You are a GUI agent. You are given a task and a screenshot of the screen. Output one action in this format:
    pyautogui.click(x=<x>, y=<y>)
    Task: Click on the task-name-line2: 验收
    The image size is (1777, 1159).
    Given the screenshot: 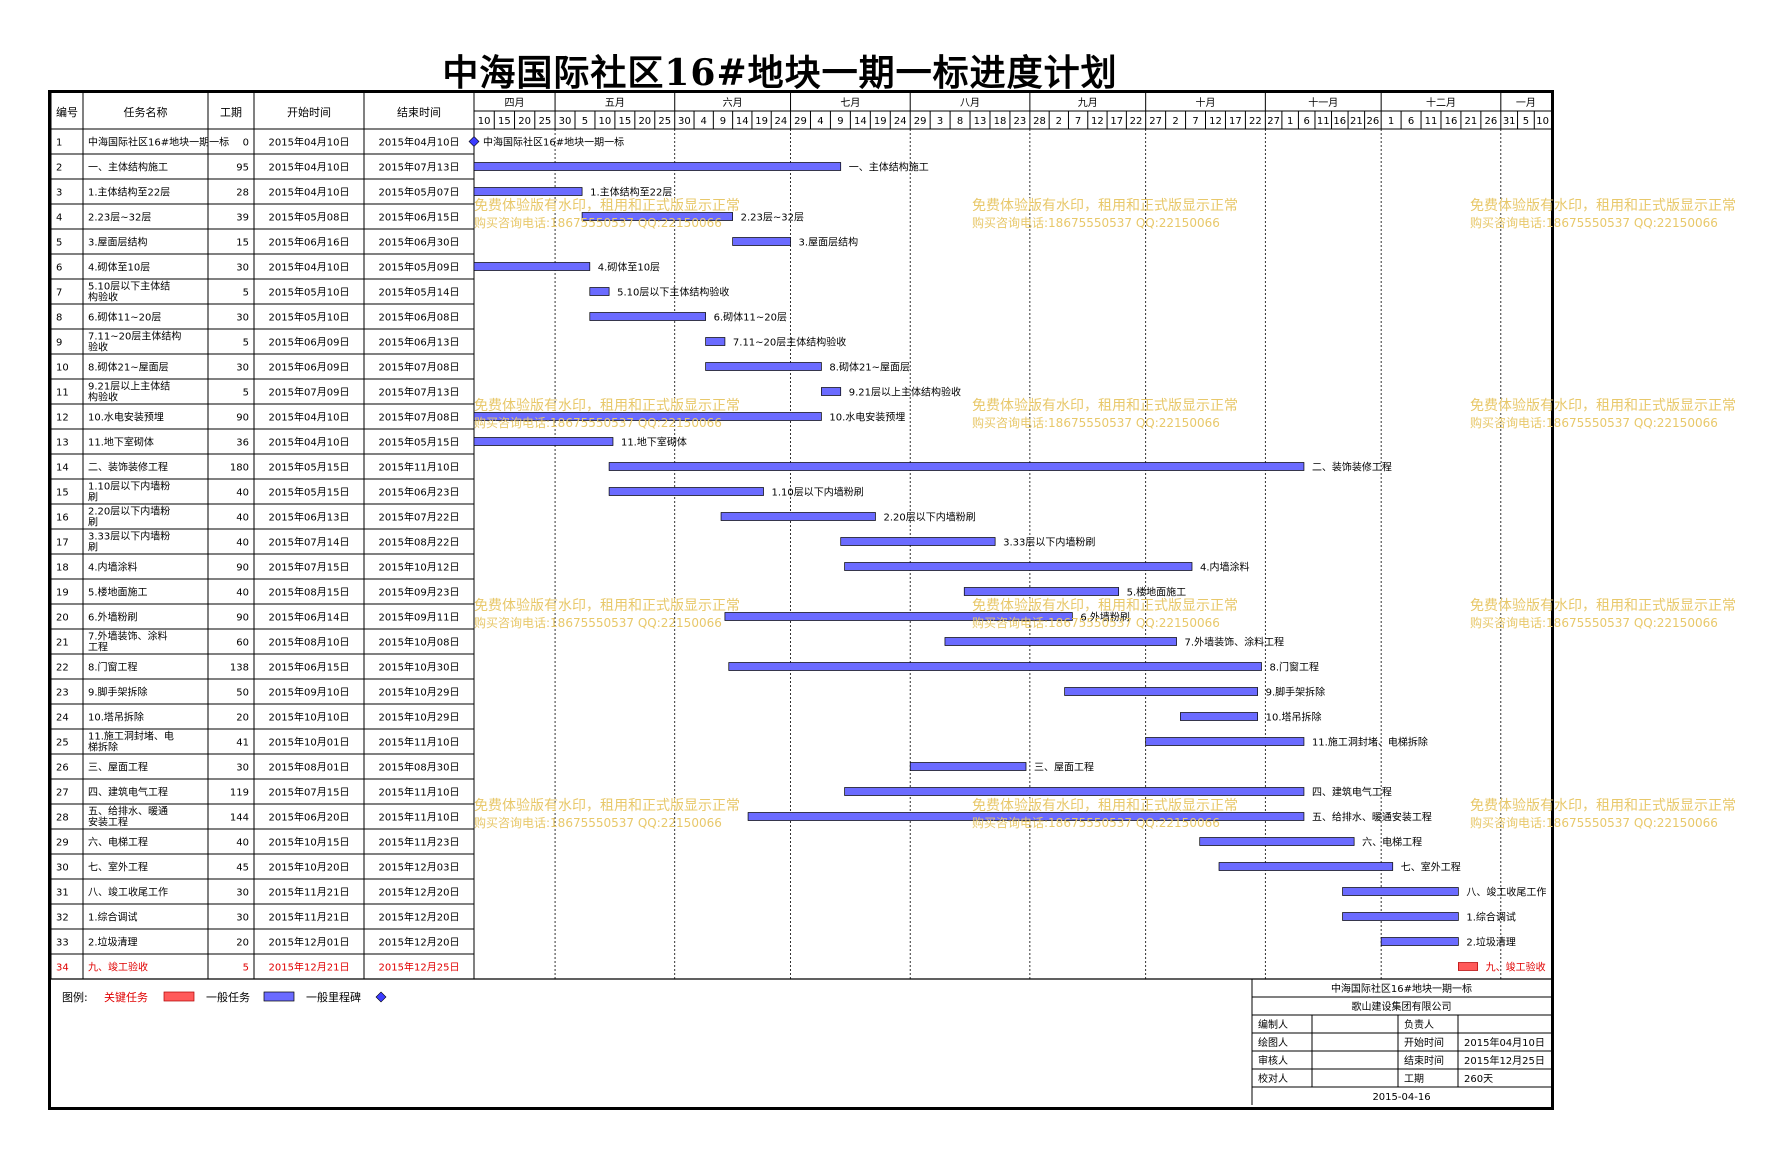 What is the action you would take?
    pyautogui.click(x=98, y=347)
    